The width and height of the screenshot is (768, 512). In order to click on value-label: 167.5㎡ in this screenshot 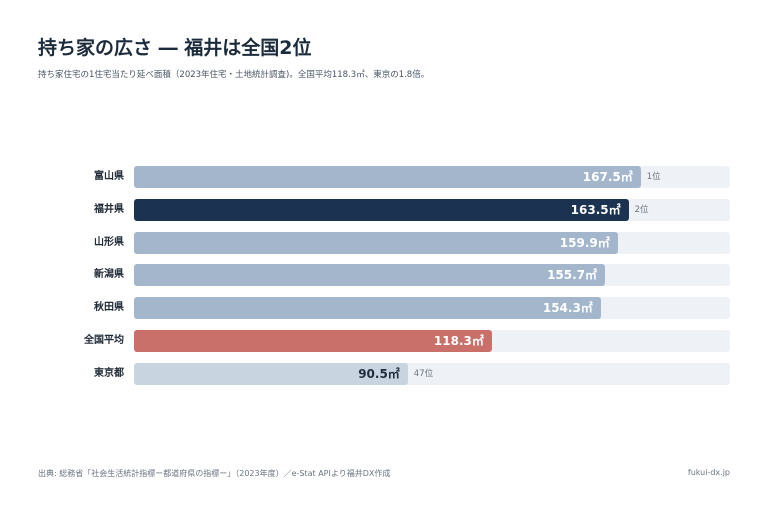, I will do `click(607, 177)`.